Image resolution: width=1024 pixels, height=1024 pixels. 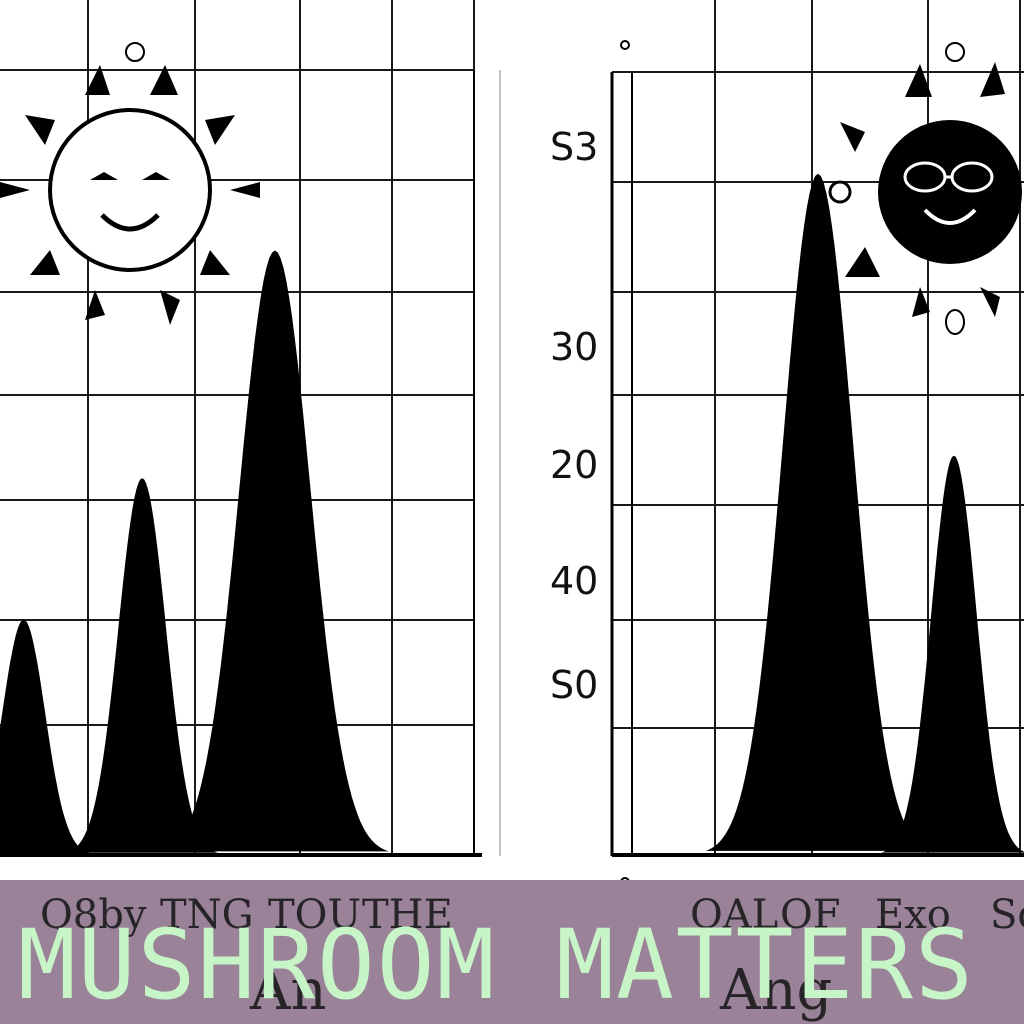 I want to click on banner-scrawl-8: So, so click(x=1007, y=915).